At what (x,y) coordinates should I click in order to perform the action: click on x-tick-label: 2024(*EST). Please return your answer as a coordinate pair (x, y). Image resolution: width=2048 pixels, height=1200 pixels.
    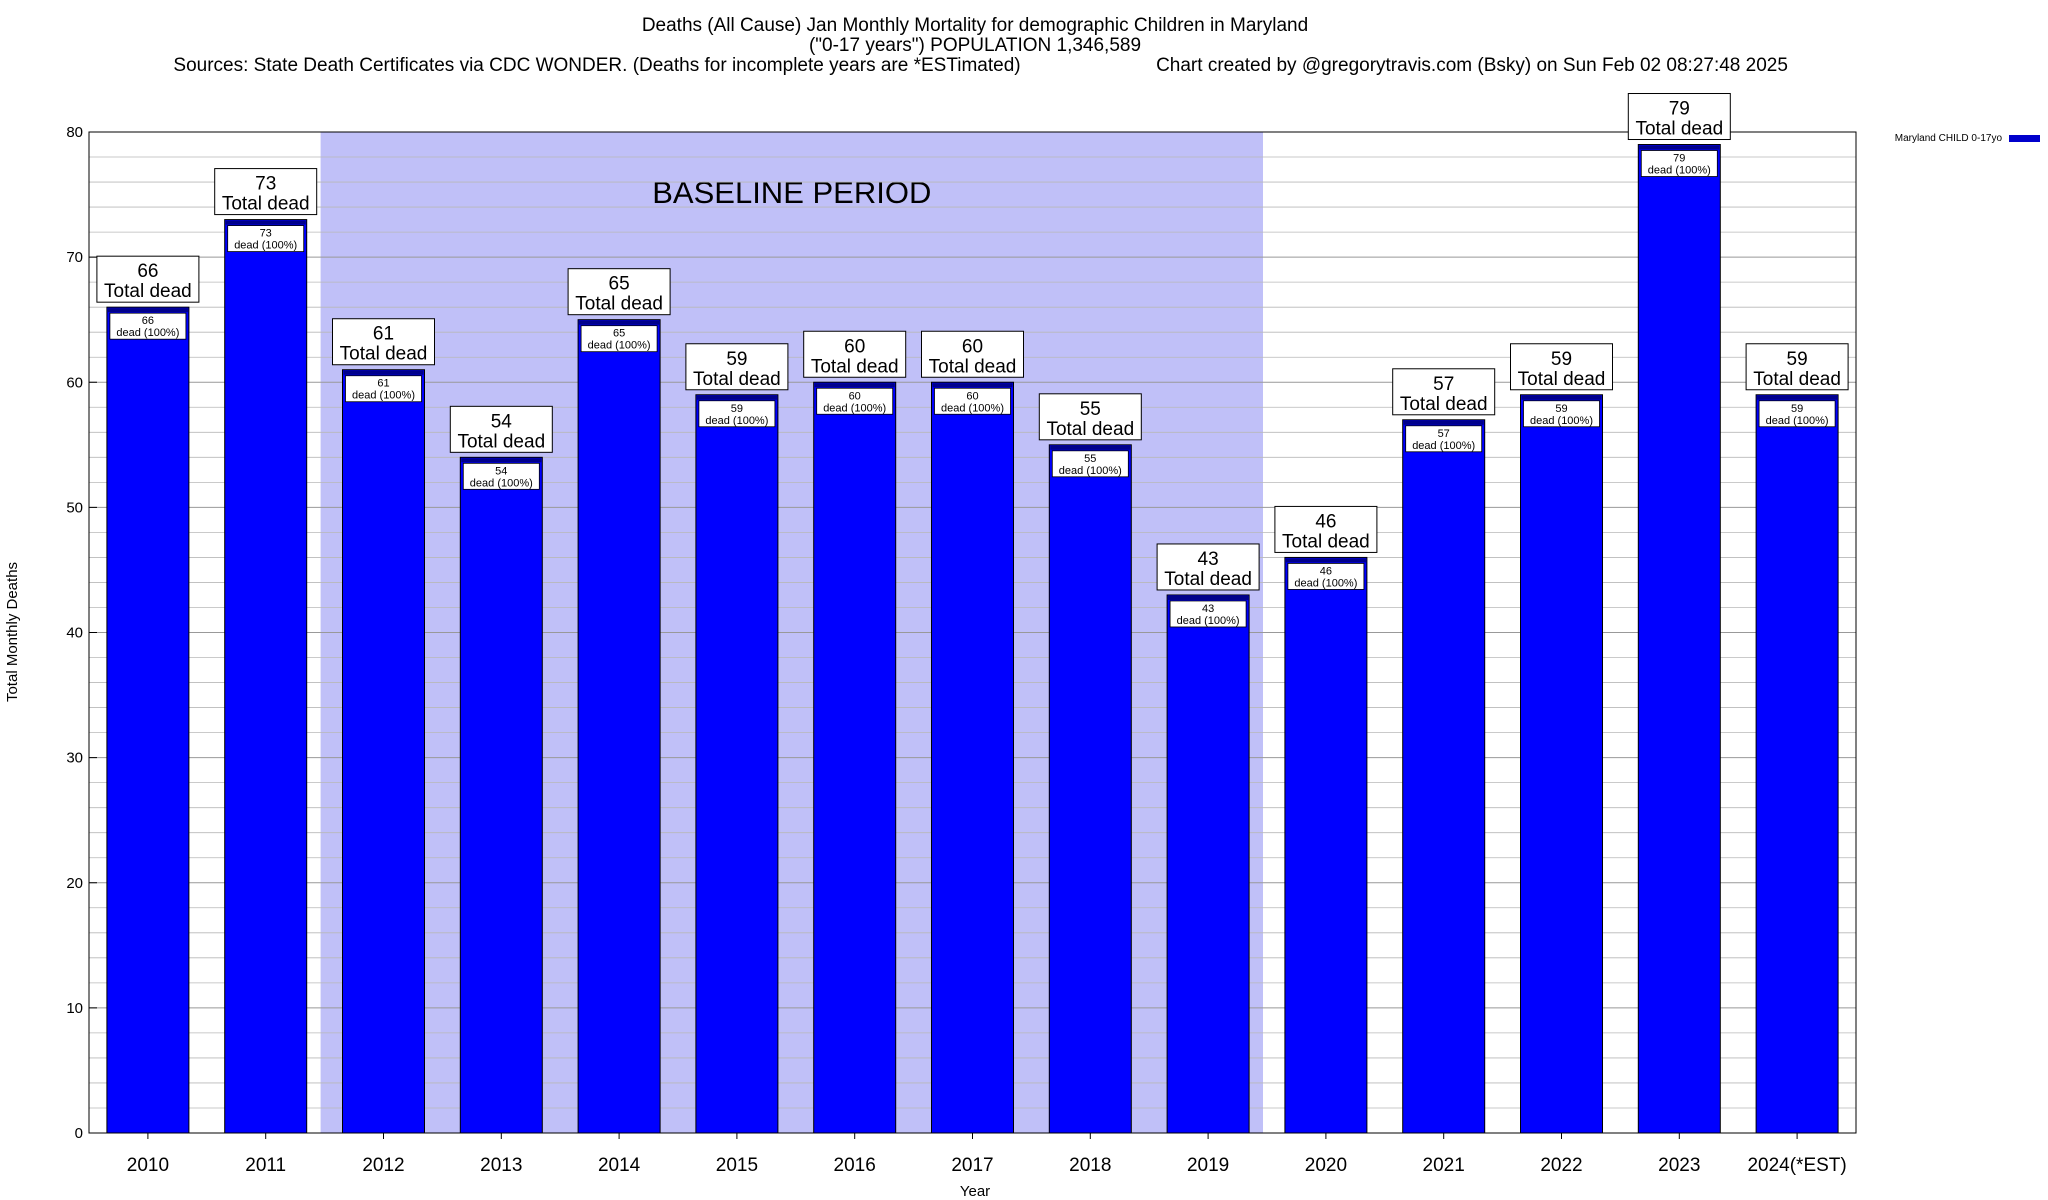
    Looking at the image, I should click on (1796, 1165).